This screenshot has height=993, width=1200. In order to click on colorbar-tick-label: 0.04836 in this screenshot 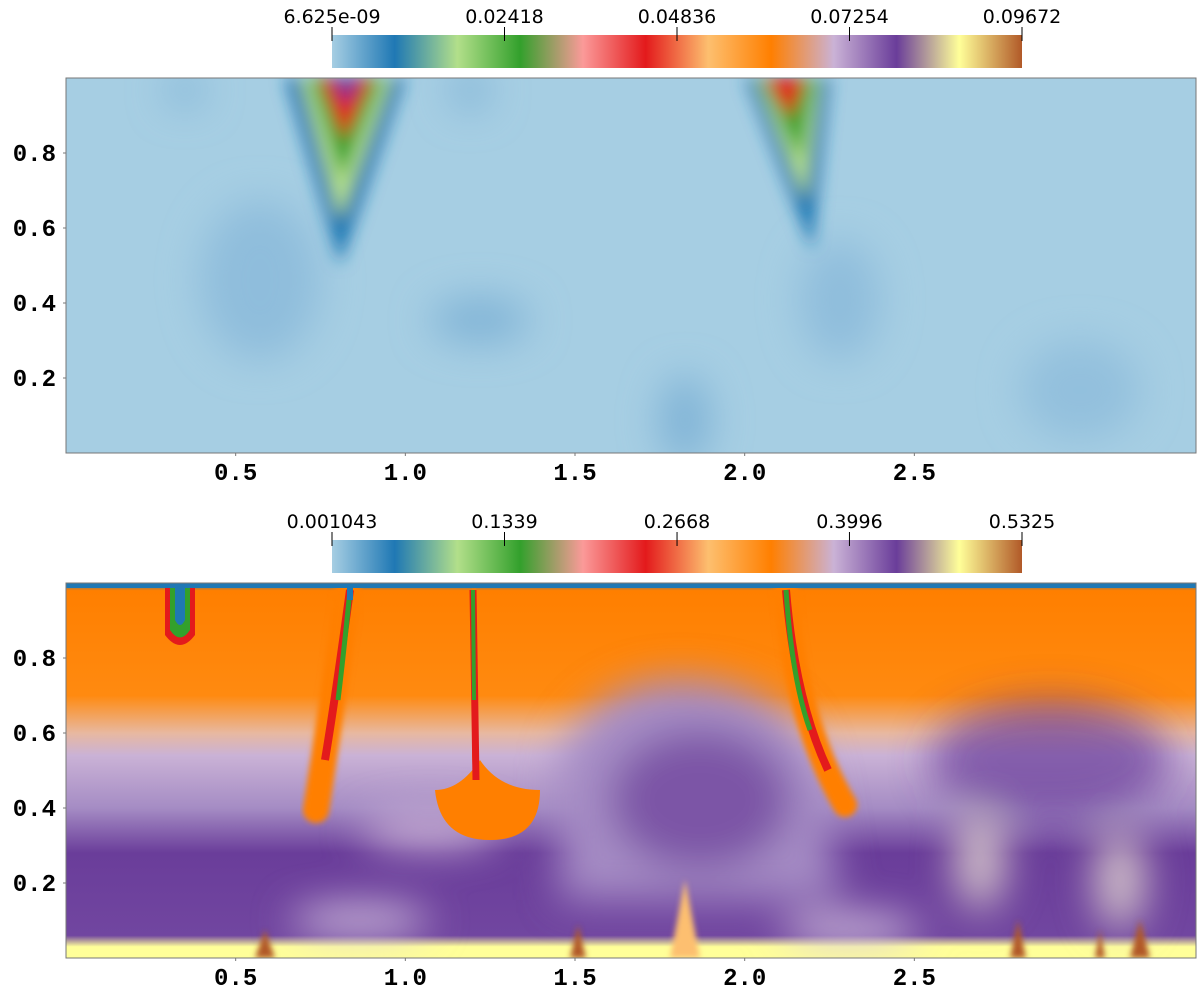, I will do `click(677, 17)`.